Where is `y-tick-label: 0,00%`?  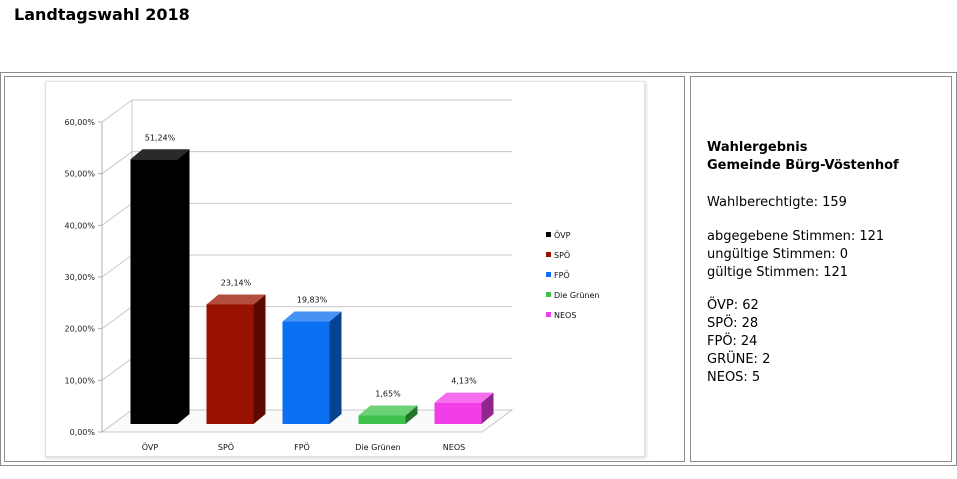 y-tick-label: 0,00% is located at coordinates (83, 432).